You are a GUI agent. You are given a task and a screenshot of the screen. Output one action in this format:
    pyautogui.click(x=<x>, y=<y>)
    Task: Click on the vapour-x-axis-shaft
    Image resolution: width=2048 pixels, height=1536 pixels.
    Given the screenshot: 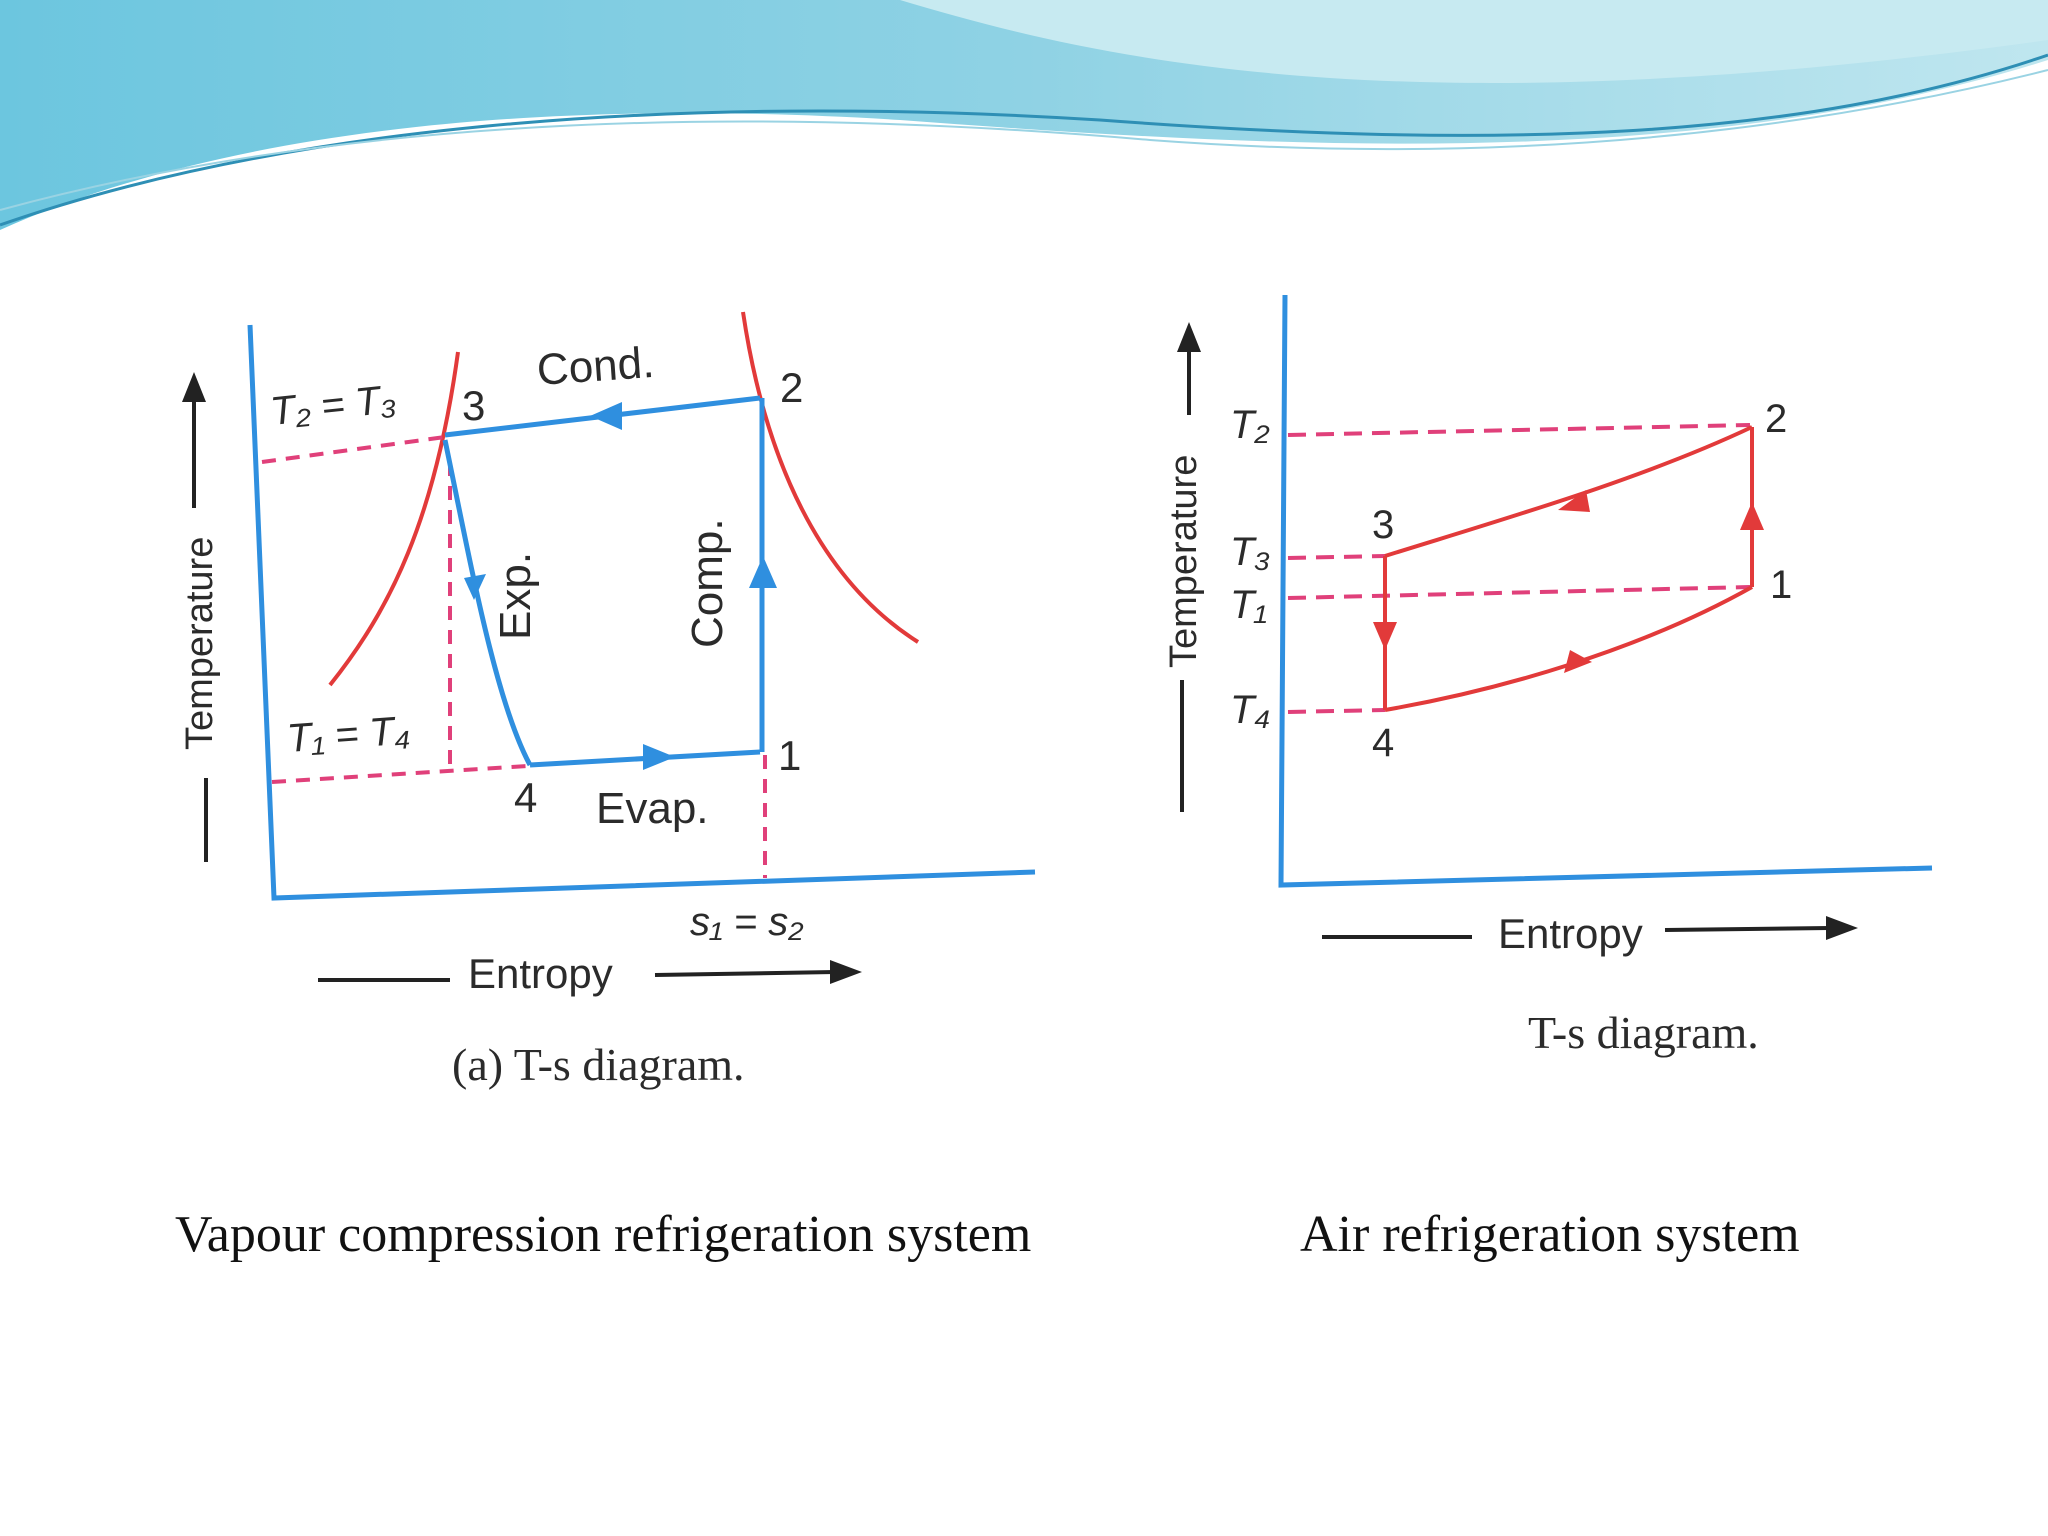 What is the action you would take?
    pyautogui.click(x=745, y=973)
    